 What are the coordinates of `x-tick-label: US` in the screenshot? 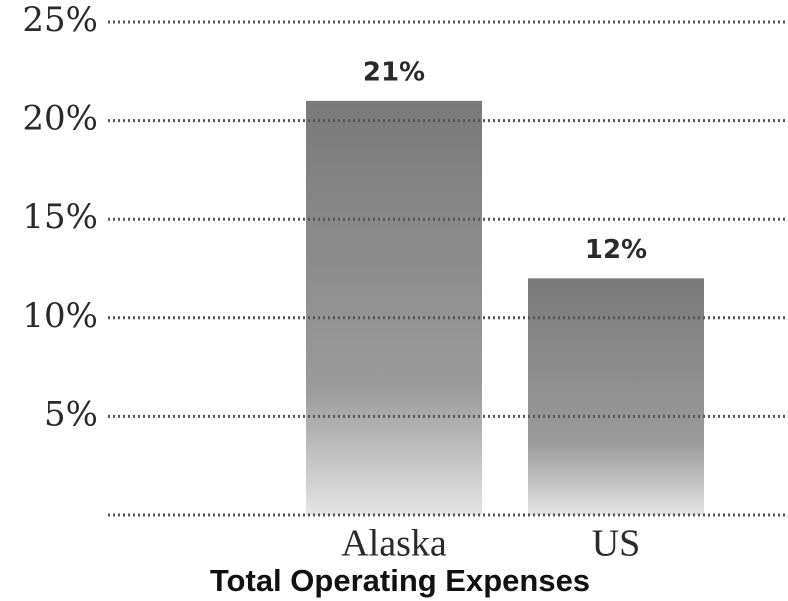 It's located at (616, 544).